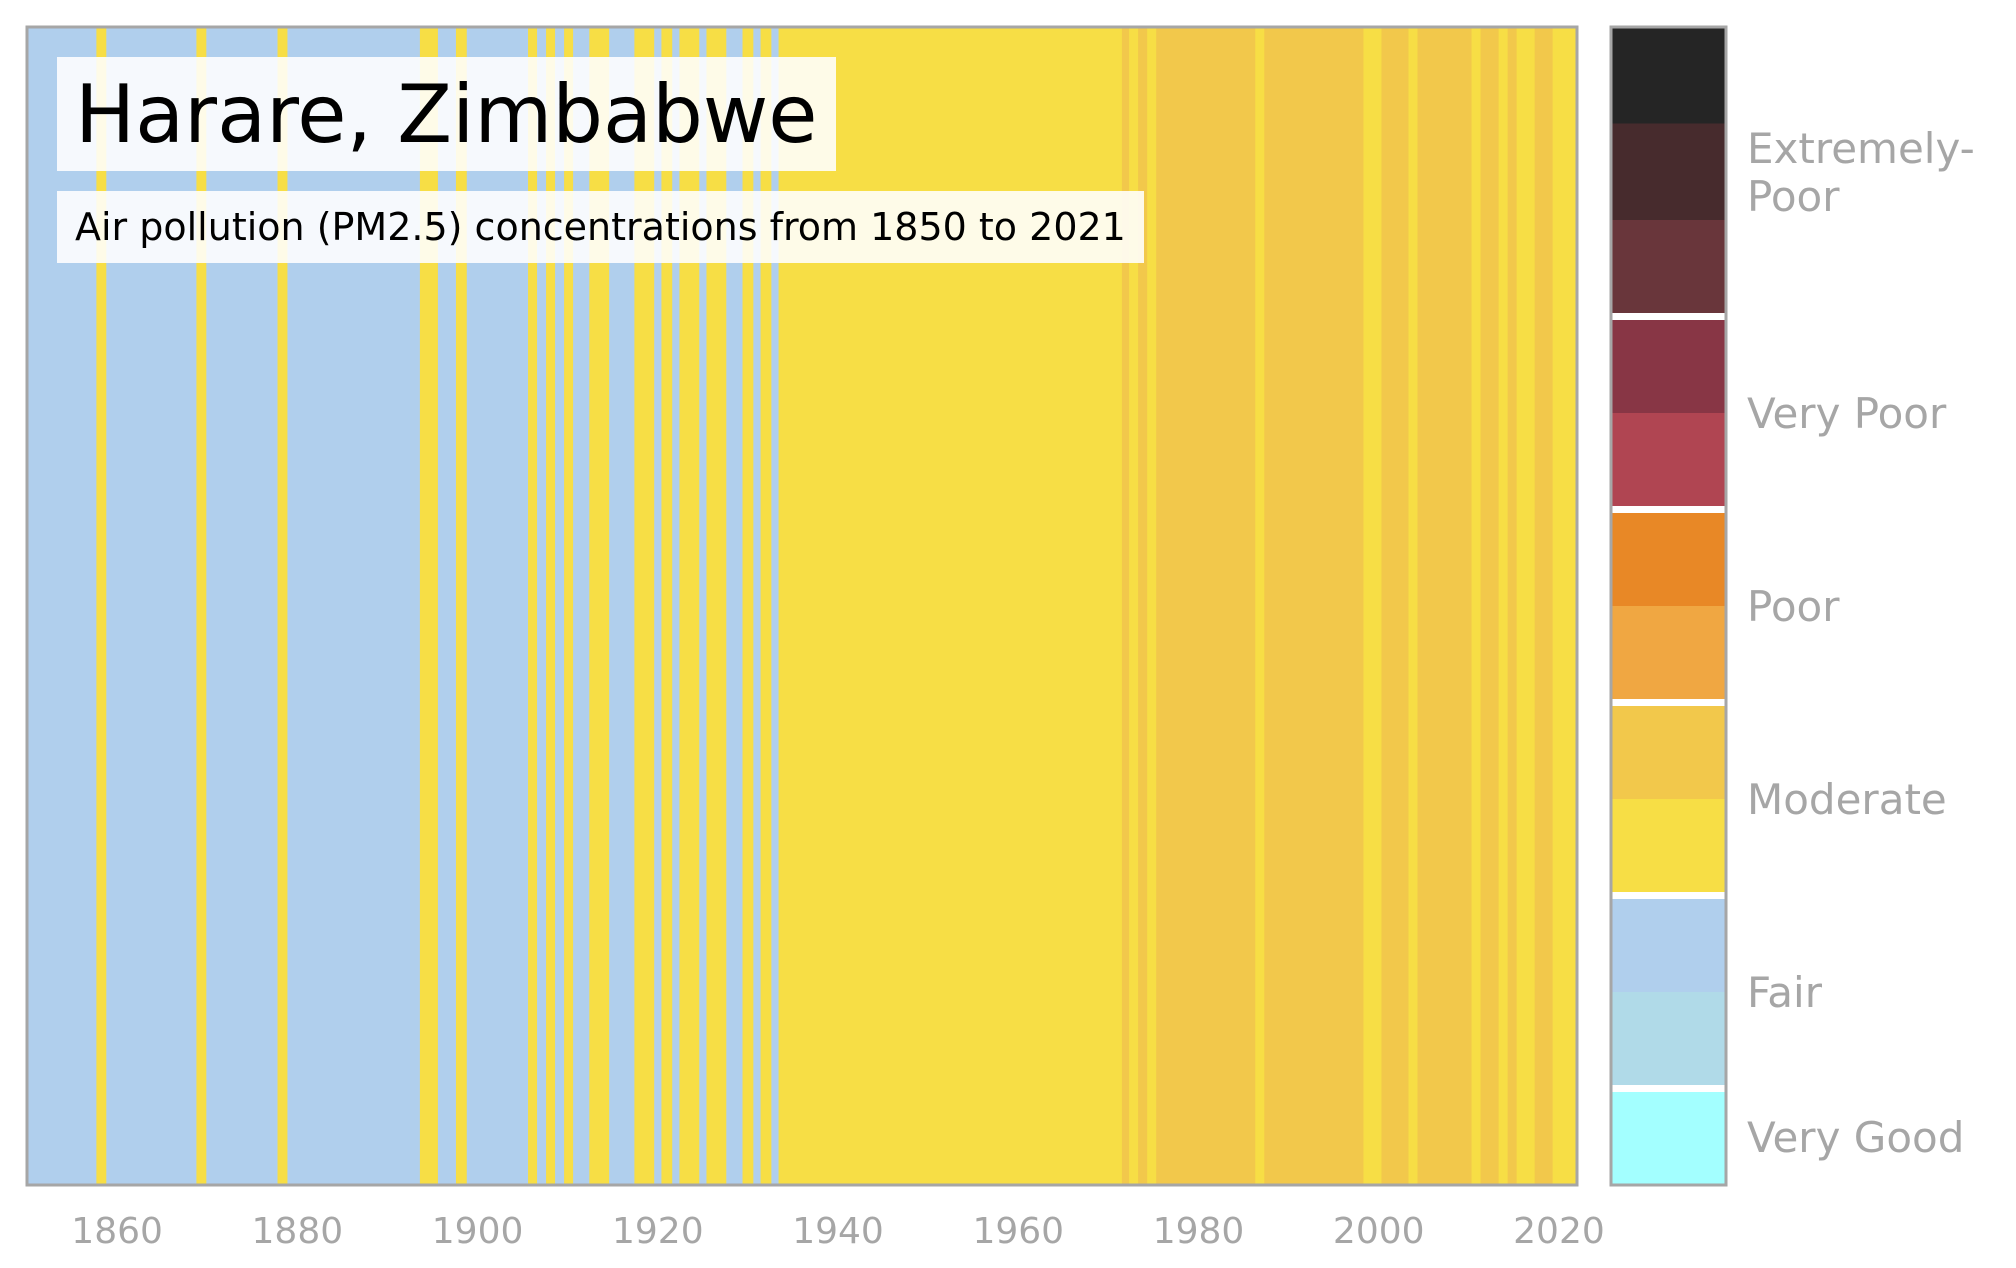 This screenshot has width=2016, height=1268. What do you see at coordinates (1559, 1231) in the screenshot?
I see `x-tick-label: 2020` at bounding box center [1559, 1231].